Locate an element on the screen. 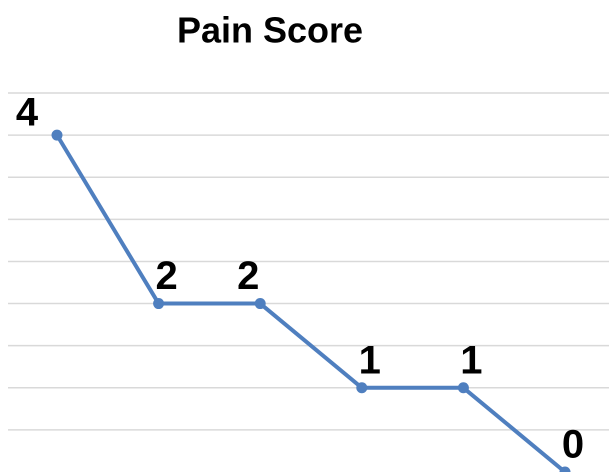  chart-title: Pain Score is located at coordinates (270, 30).